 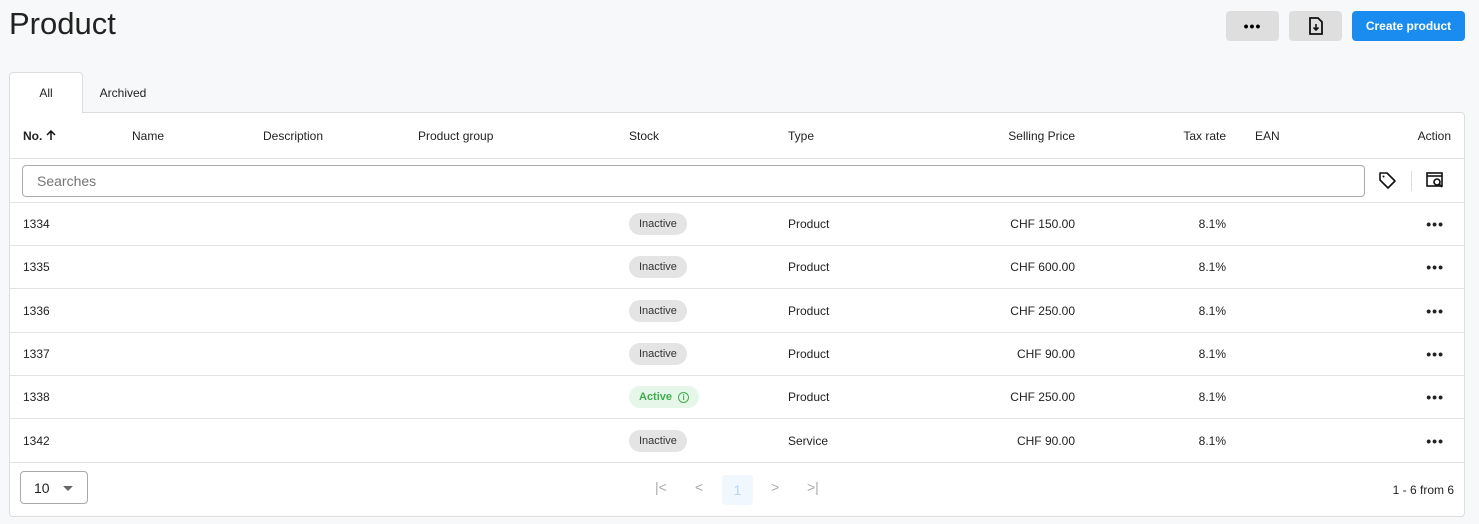 I want to click on pagination-range: 1 - 6 from 6, so click(x=1423, y=490).